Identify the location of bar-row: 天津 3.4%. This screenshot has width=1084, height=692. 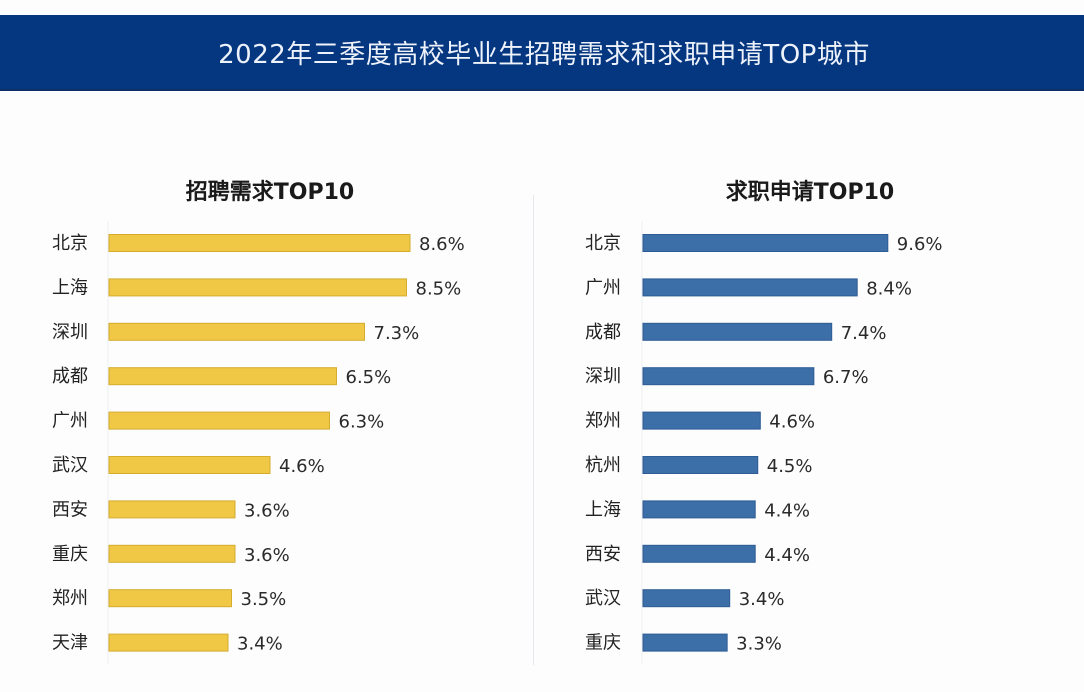
(167, 644).